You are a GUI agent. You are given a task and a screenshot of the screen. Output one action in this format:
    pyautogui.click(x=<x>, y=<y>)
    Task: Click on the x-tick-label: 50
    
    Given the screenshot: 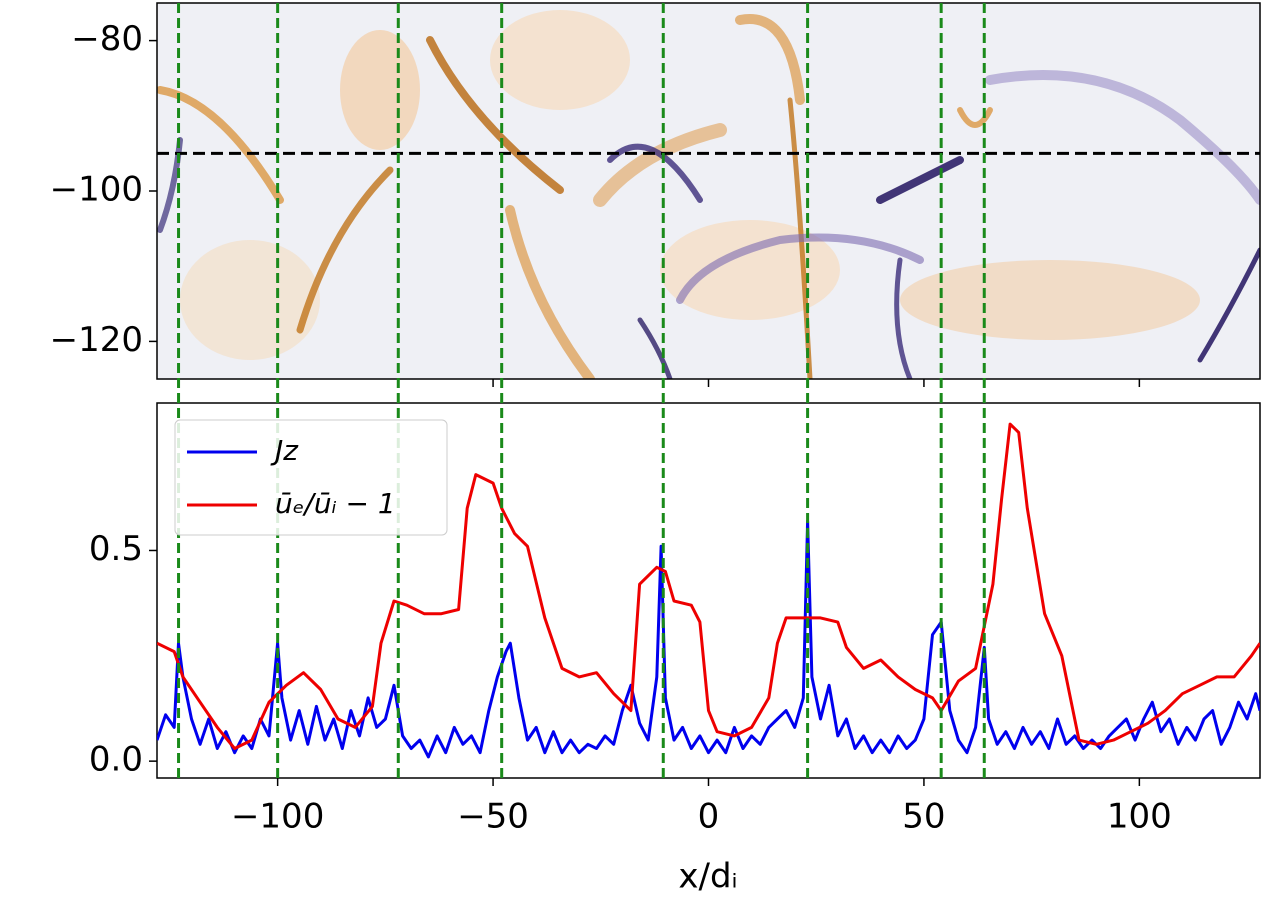 What is the action you would take?
    pyautogui.click(x=923, y=817)
    